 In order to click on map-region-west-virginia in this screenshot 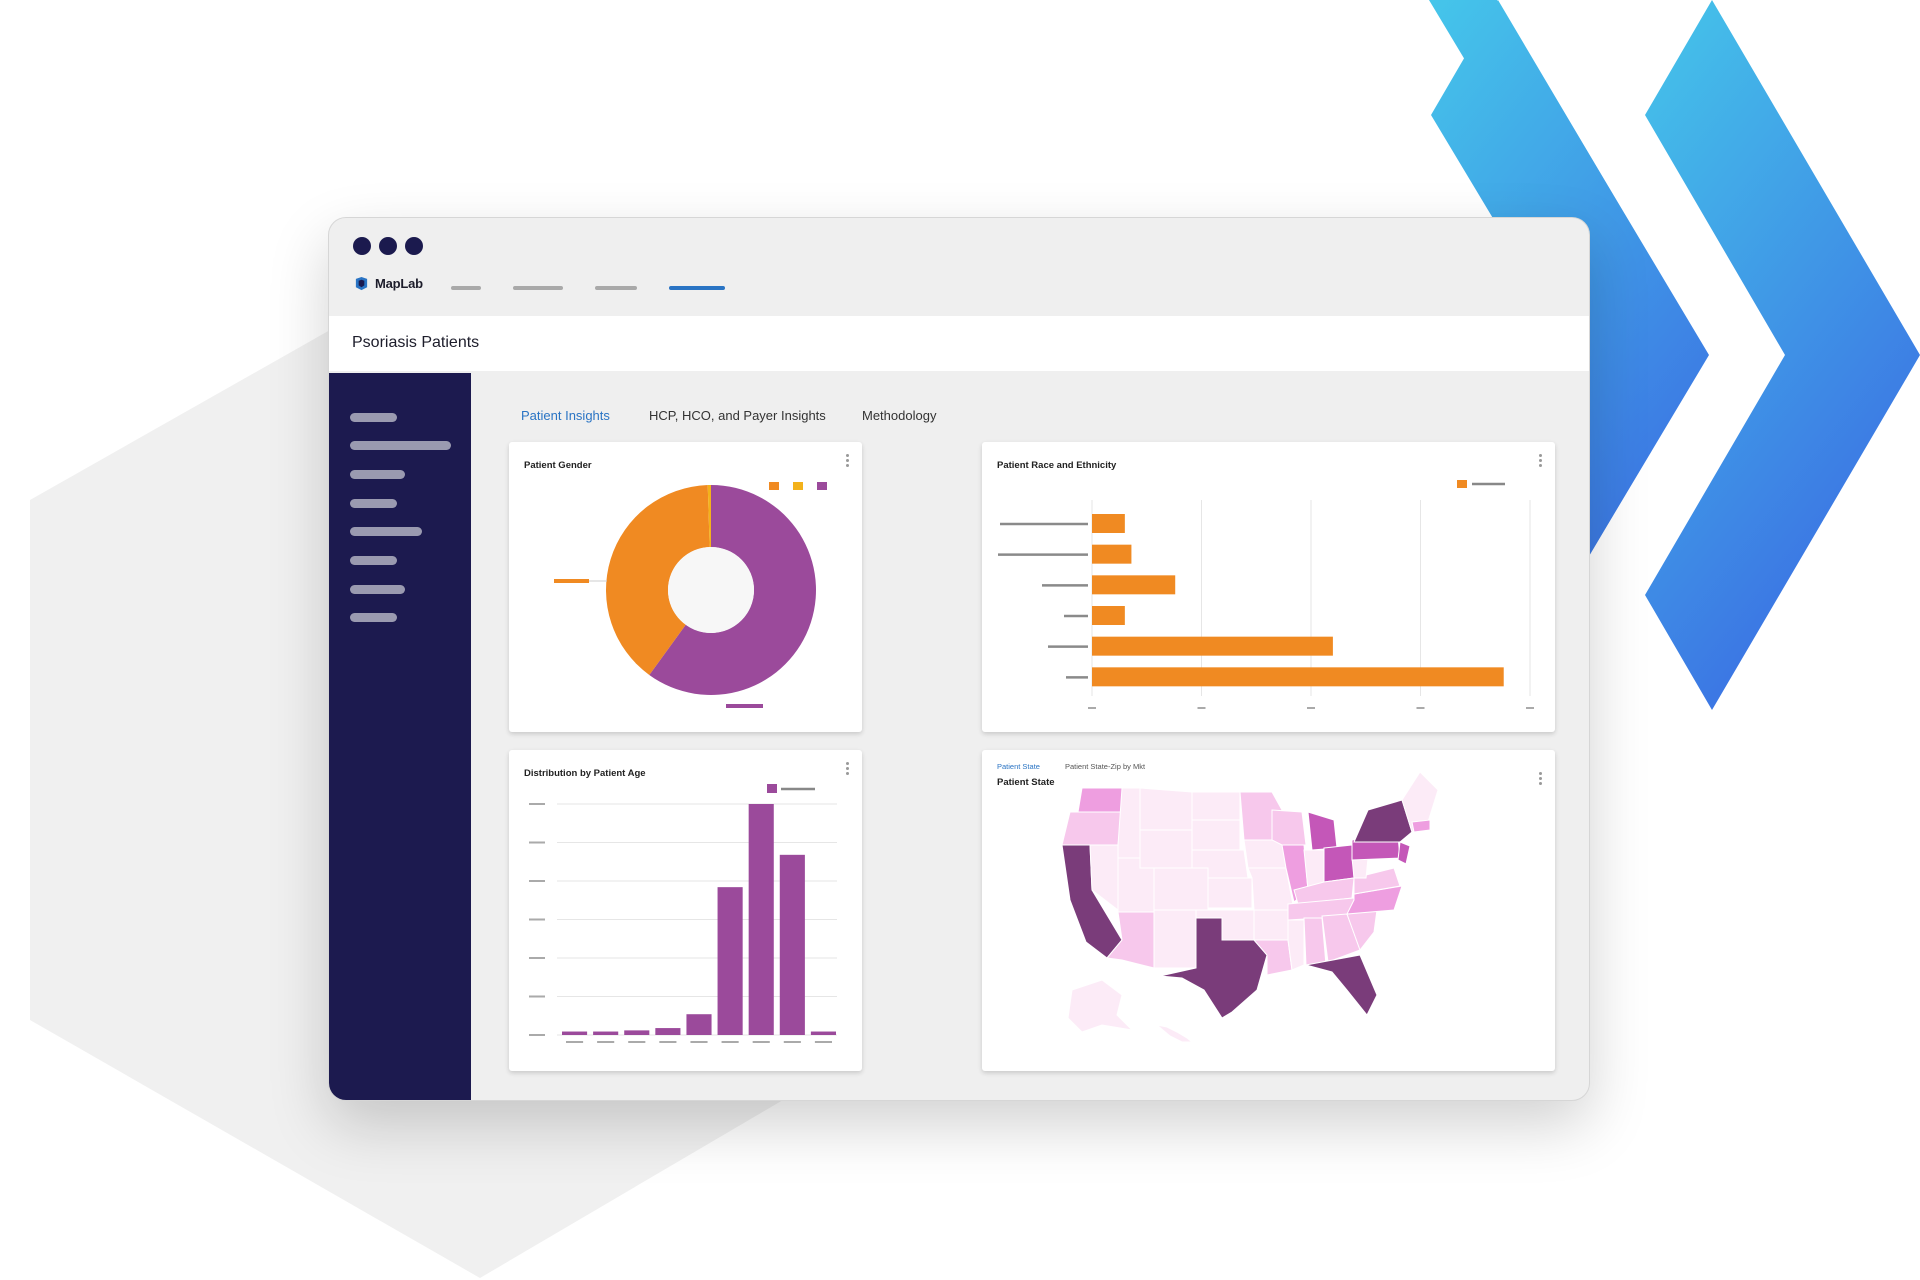, I will do `click(1360, 868)`.